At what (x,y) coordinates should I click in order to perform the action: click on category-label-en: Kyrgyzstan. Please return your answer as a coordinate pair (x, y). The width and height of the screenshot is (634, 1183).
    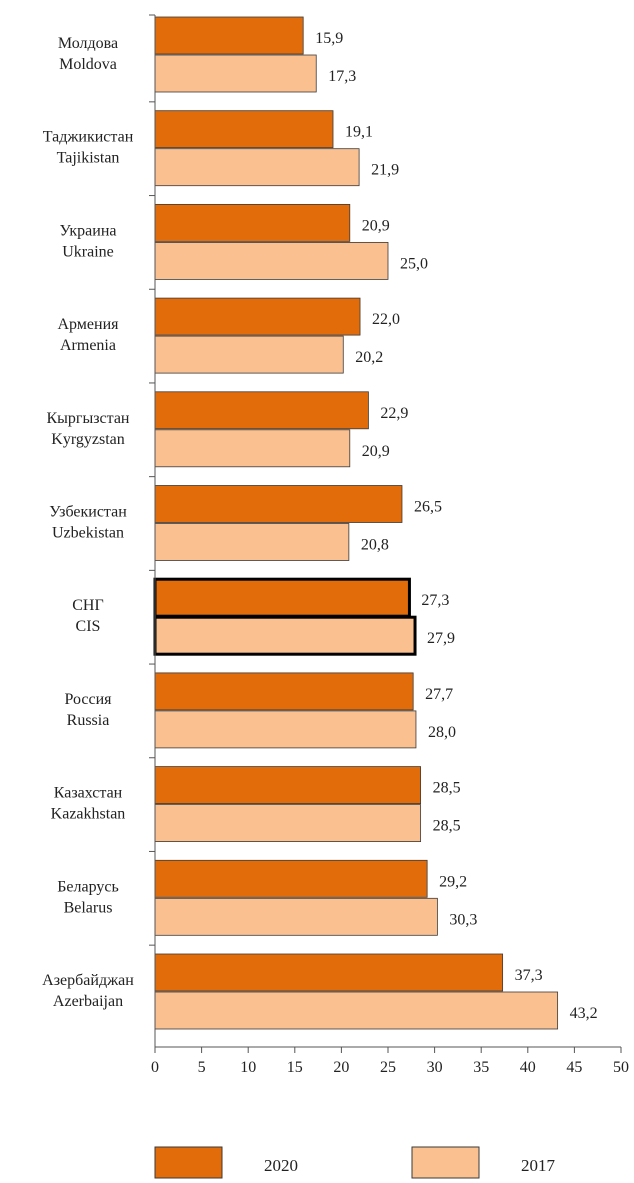
    Looking at the image, I should click on (87, 439).